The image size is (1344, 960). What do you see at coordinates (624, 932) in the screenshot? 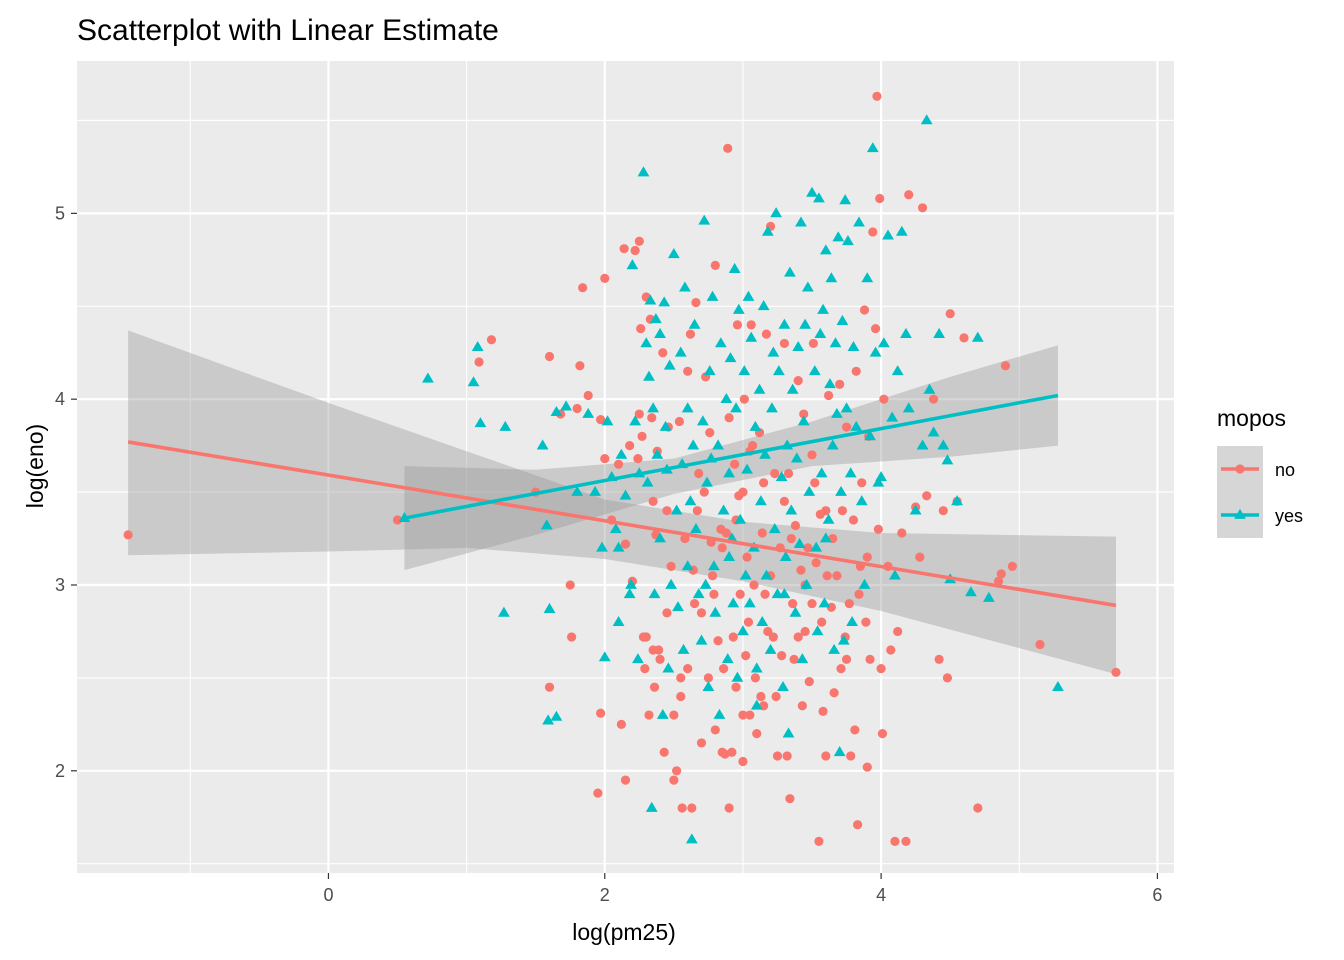
I see `x-axis-title: log(pm25)` at bounding box center [624, 932].